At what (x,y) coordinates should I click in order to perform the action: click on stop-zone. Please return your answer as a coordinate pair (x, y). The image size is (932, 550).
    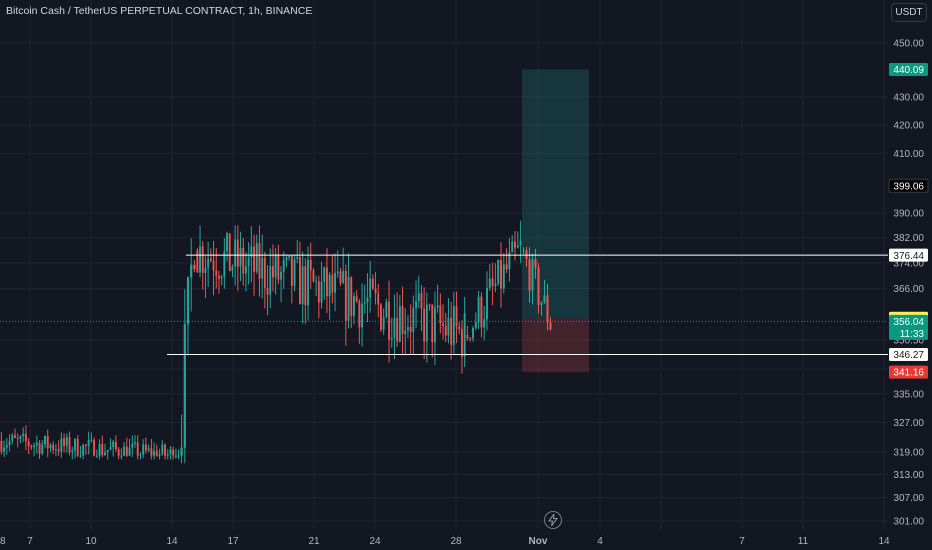
    Looking at the image, I should click on (555, 345).